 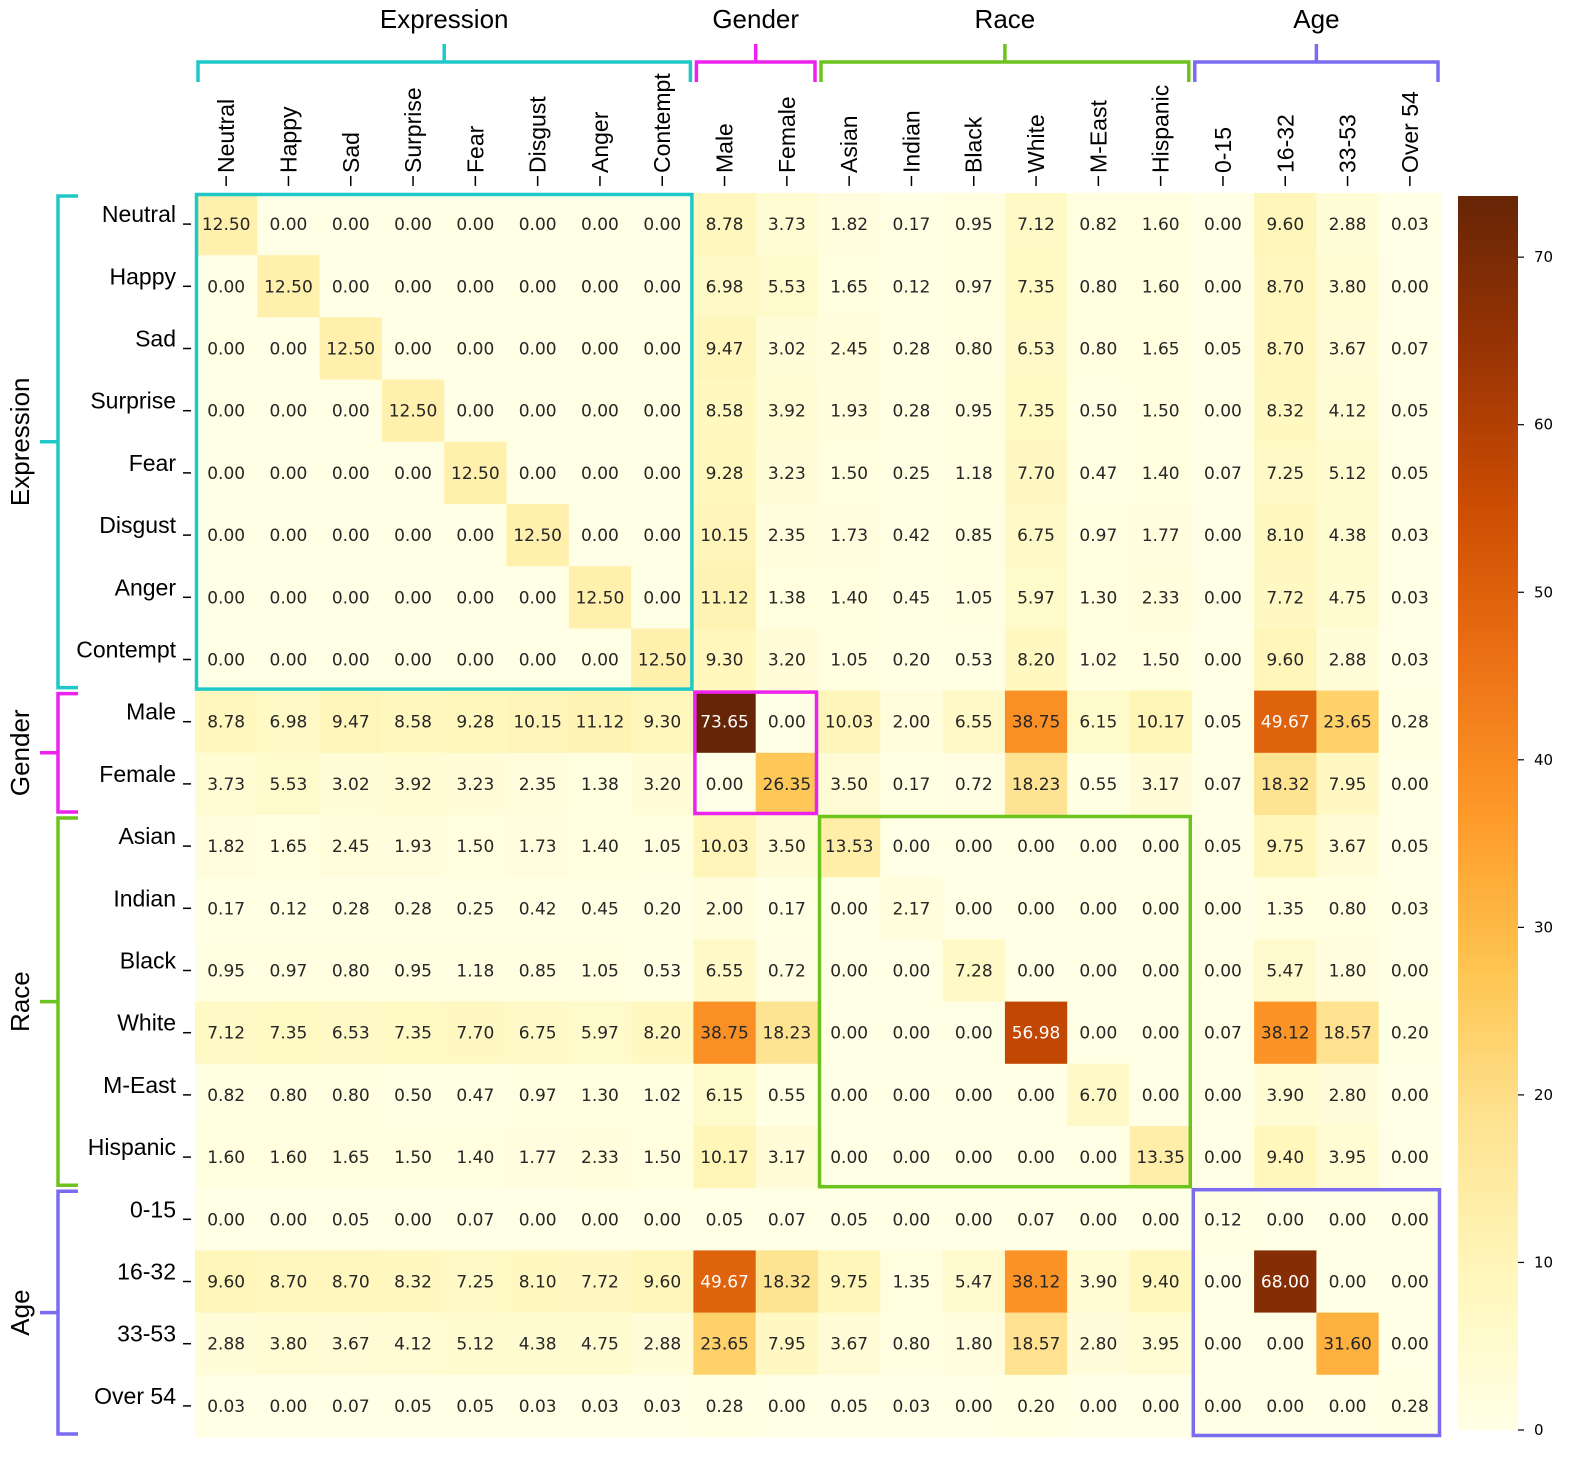 I want to click on cell-value-label: 0.03, so click(x=662, y=1407).